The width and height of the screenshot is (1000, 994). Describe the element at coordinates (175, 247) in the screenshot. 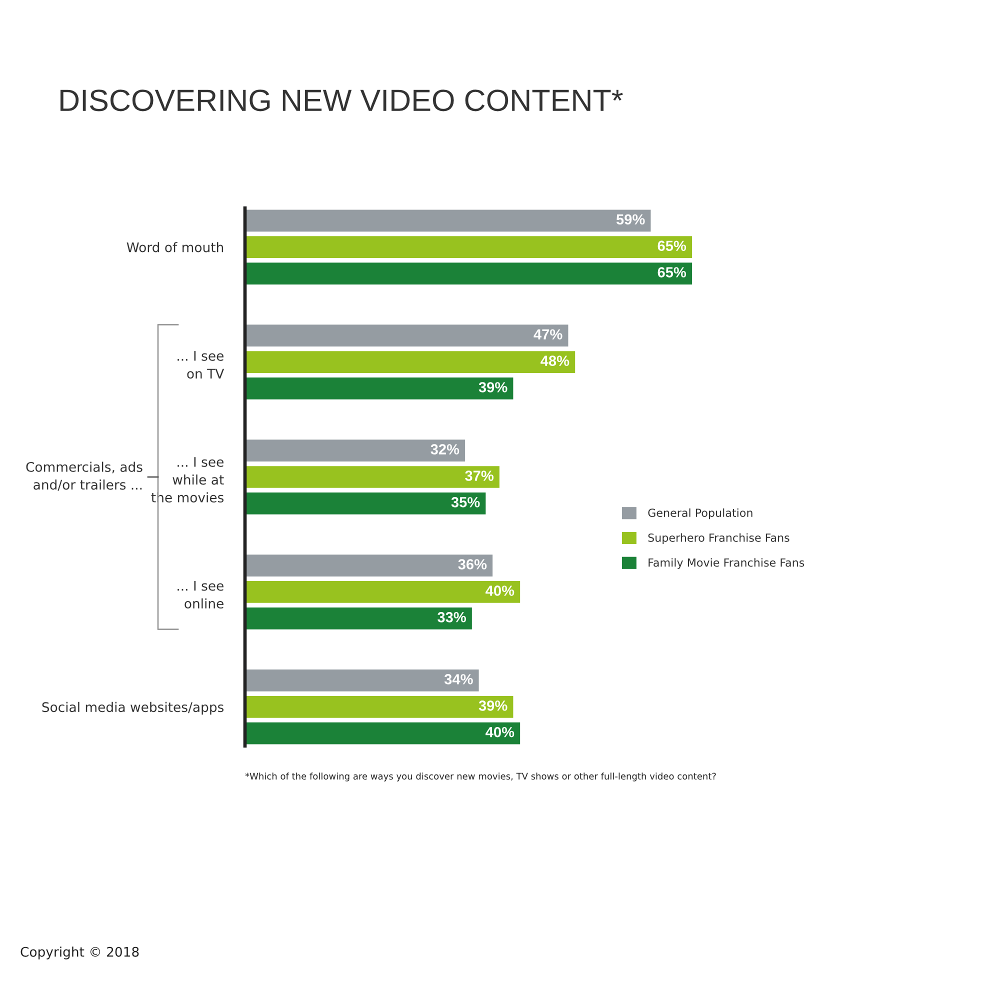

I see `y-tick-label: Word of mouth` at that location.